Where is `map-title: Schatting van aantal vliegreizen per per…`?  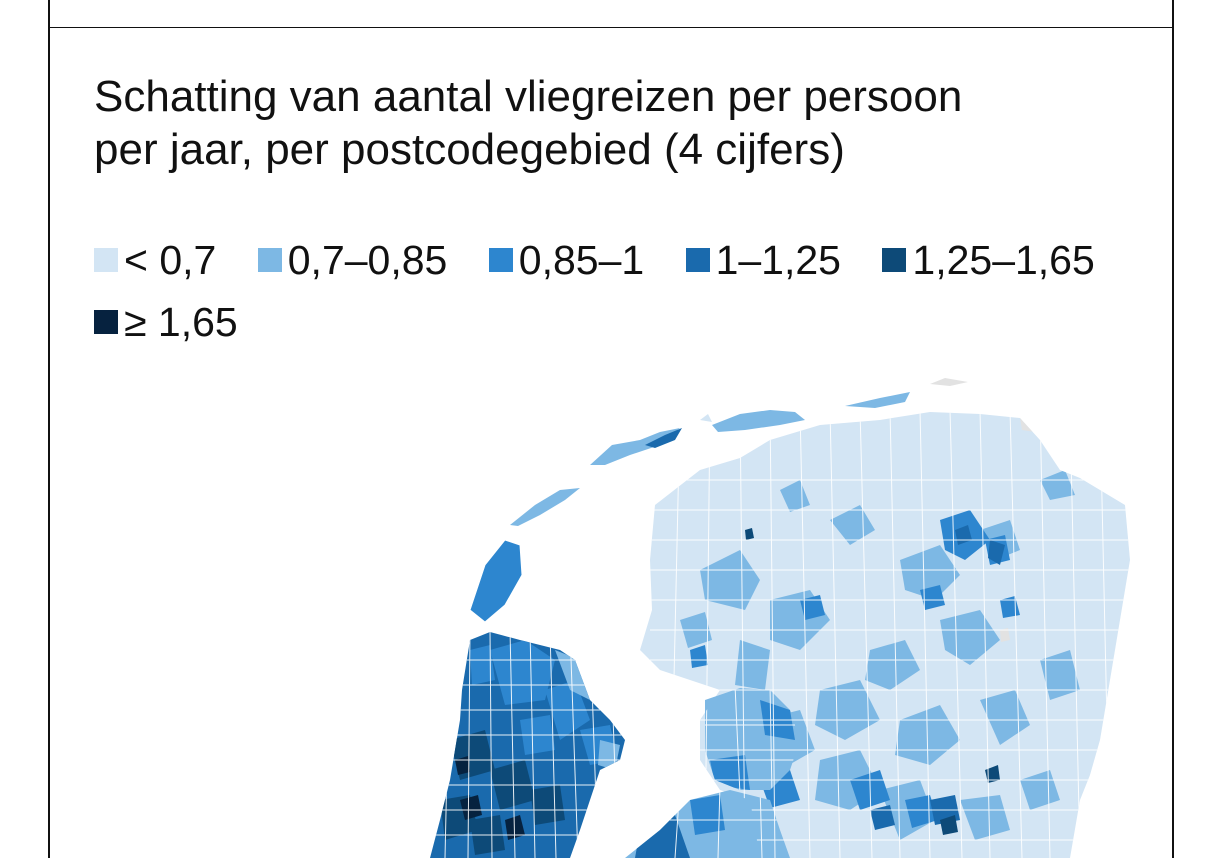
map-title: Schatting van aantal vliegreizen per per… is located at coordinates (614, 123).